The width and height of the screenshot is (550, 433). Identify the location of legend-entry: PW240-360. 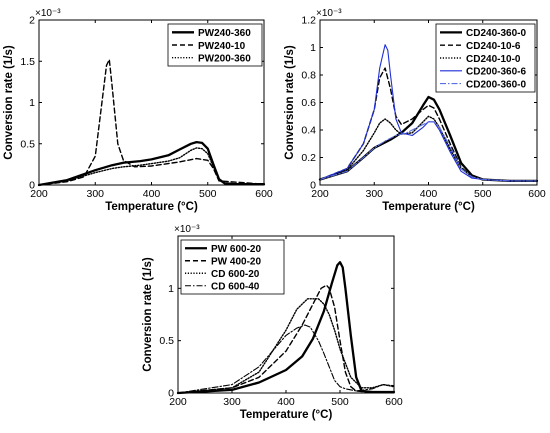
(224, 33).